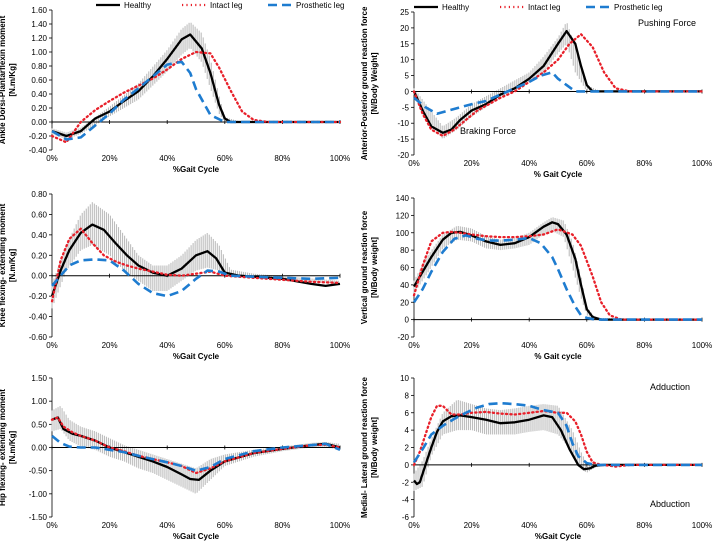  What do you see at coordinates (403, 123) in the screenshot?
I see `y-tick-label: -10` at bounding box center [403, 123].